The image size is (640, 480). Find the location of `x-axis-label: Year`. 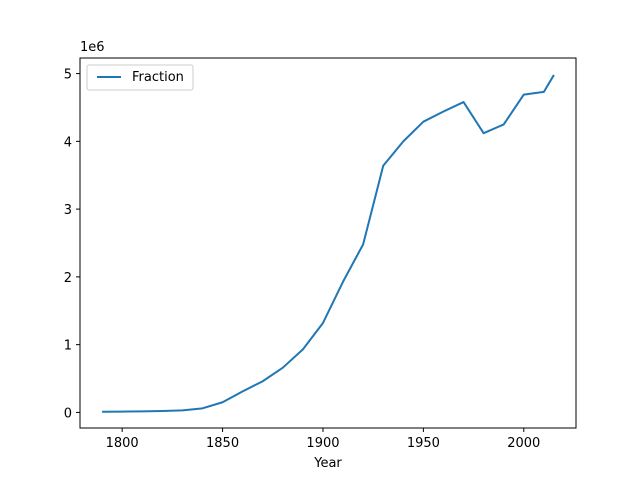

x-axis-label: Year is located at coordinates (327, 463).